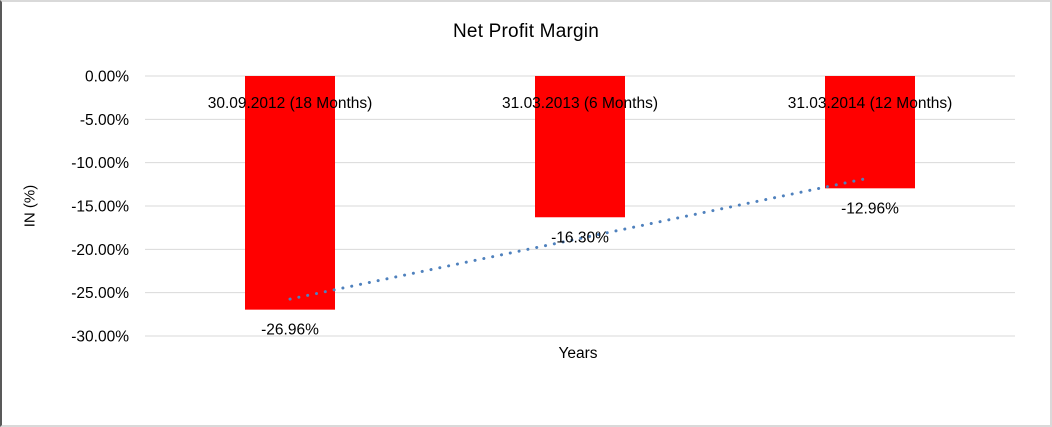  I want to click on category-label: 31.03.2014 (12 Months), so click(870, 103).